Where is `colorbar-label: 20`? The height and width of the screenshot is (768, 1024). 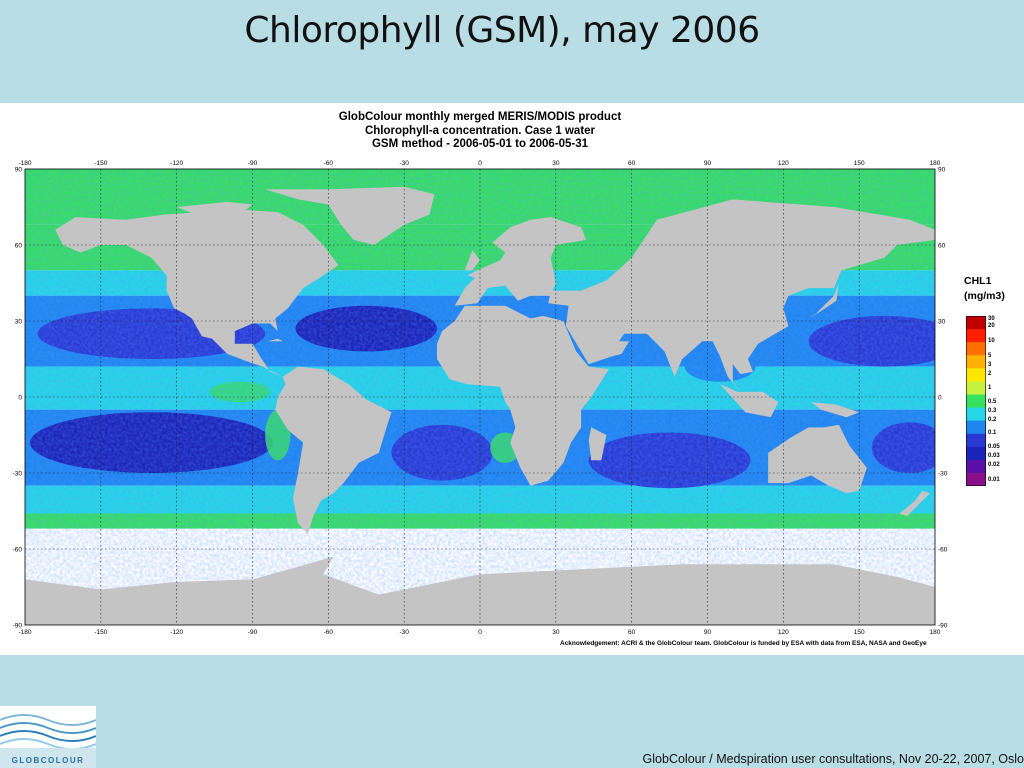
colorbar-label: 20 is located at coordinates (991, 326).